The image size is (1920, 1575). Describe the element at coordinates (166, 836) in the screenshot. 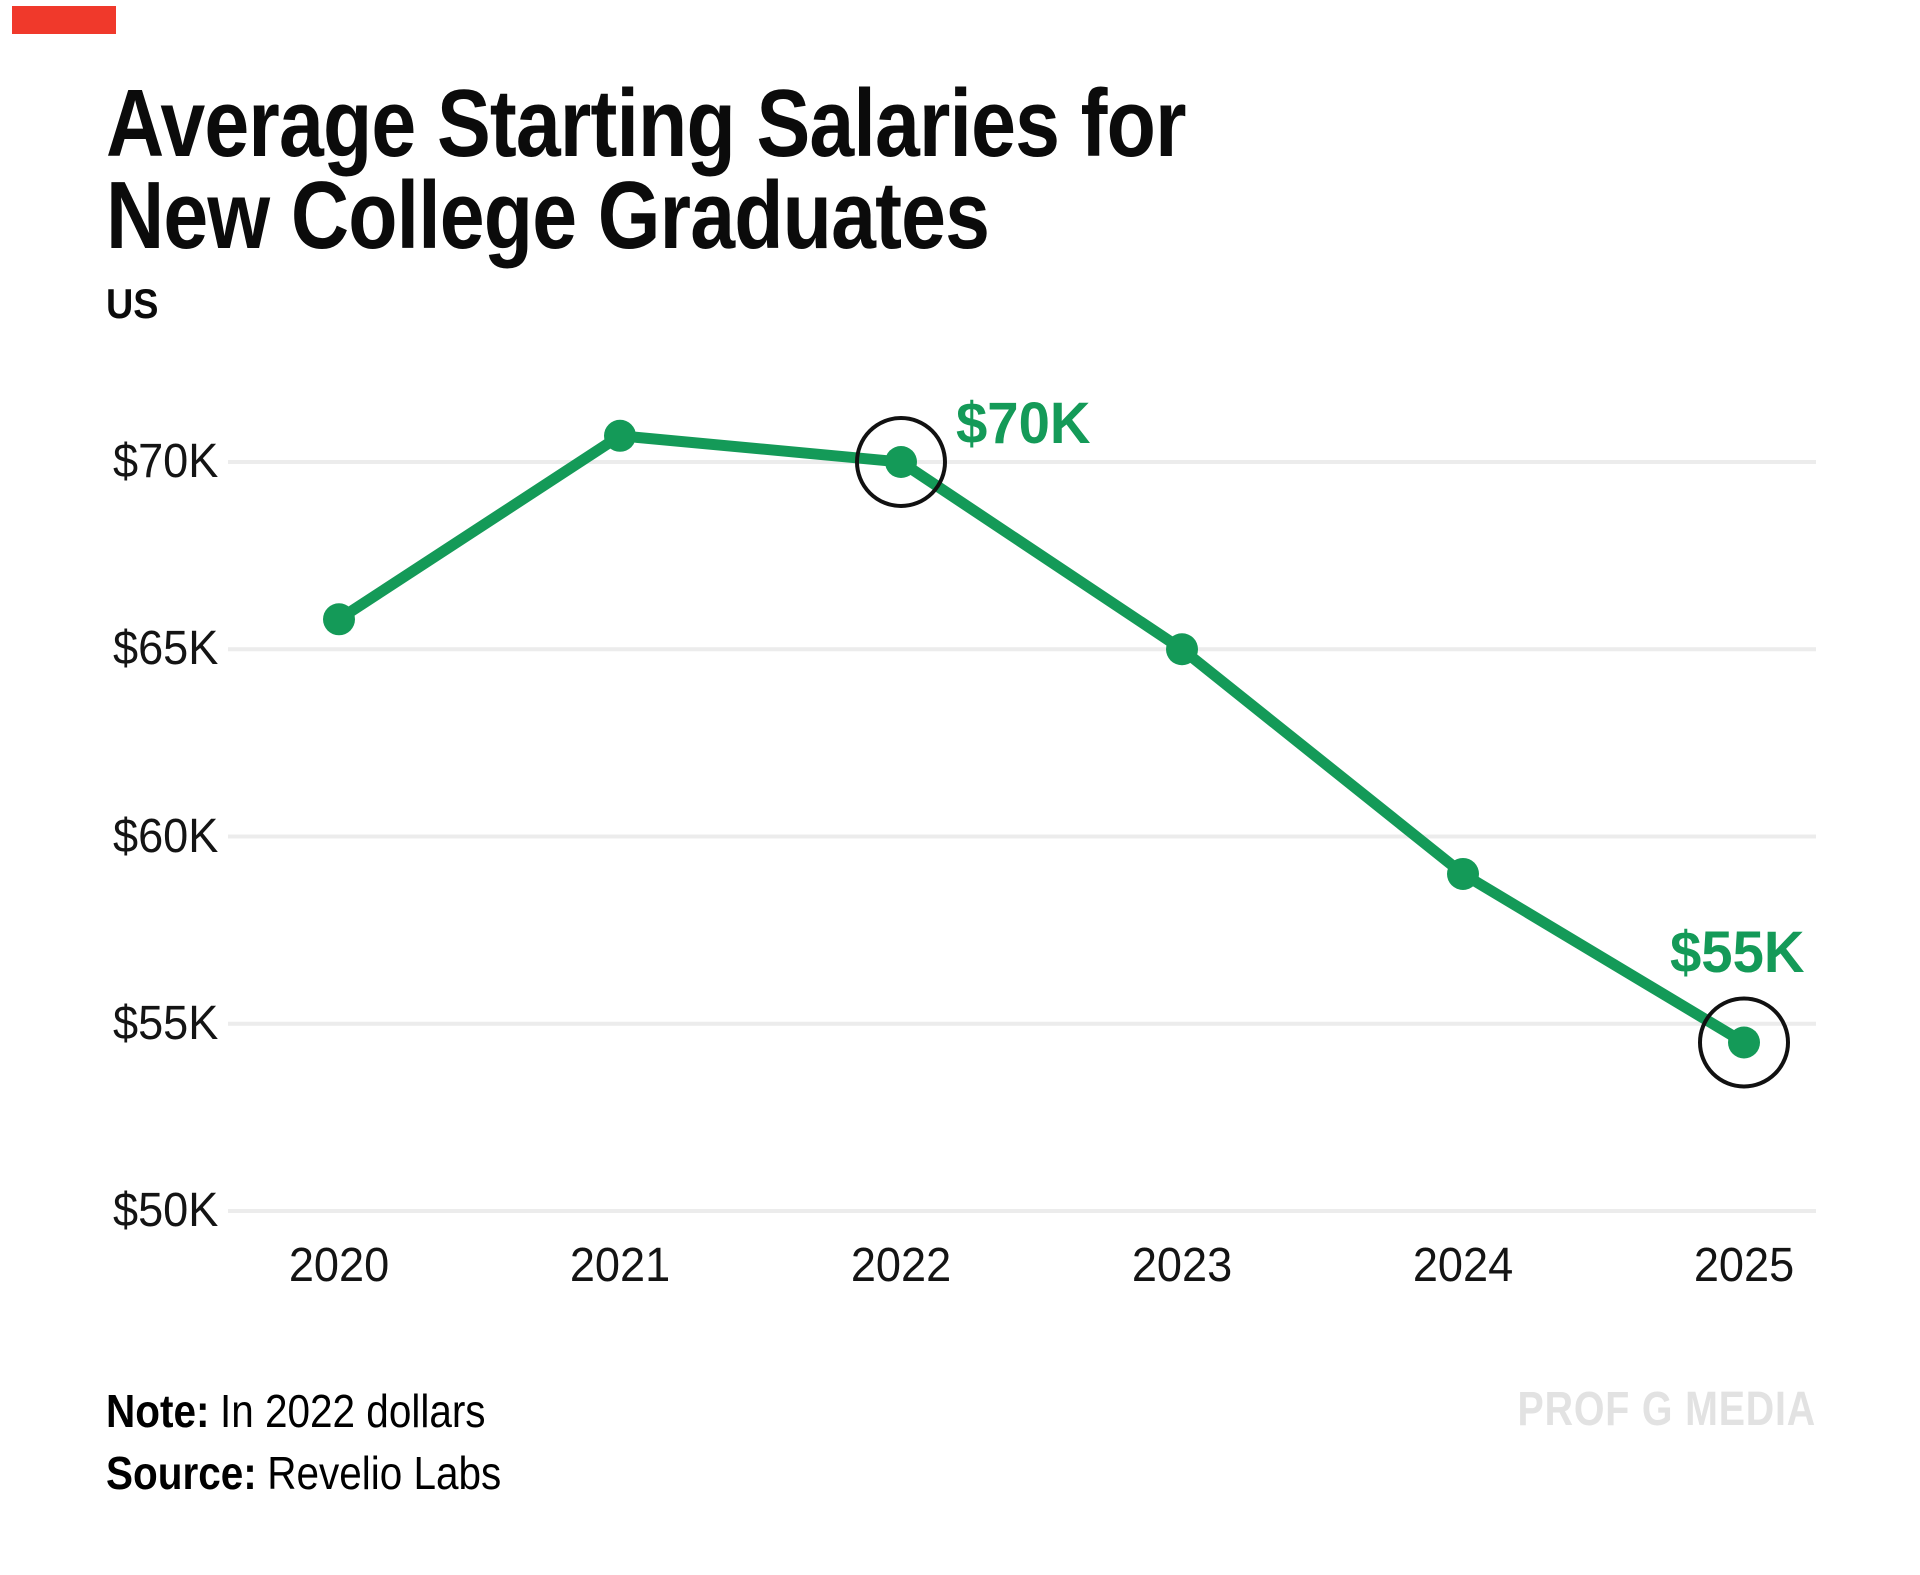

I see `y-axis-tick-label: $60K` at that location.